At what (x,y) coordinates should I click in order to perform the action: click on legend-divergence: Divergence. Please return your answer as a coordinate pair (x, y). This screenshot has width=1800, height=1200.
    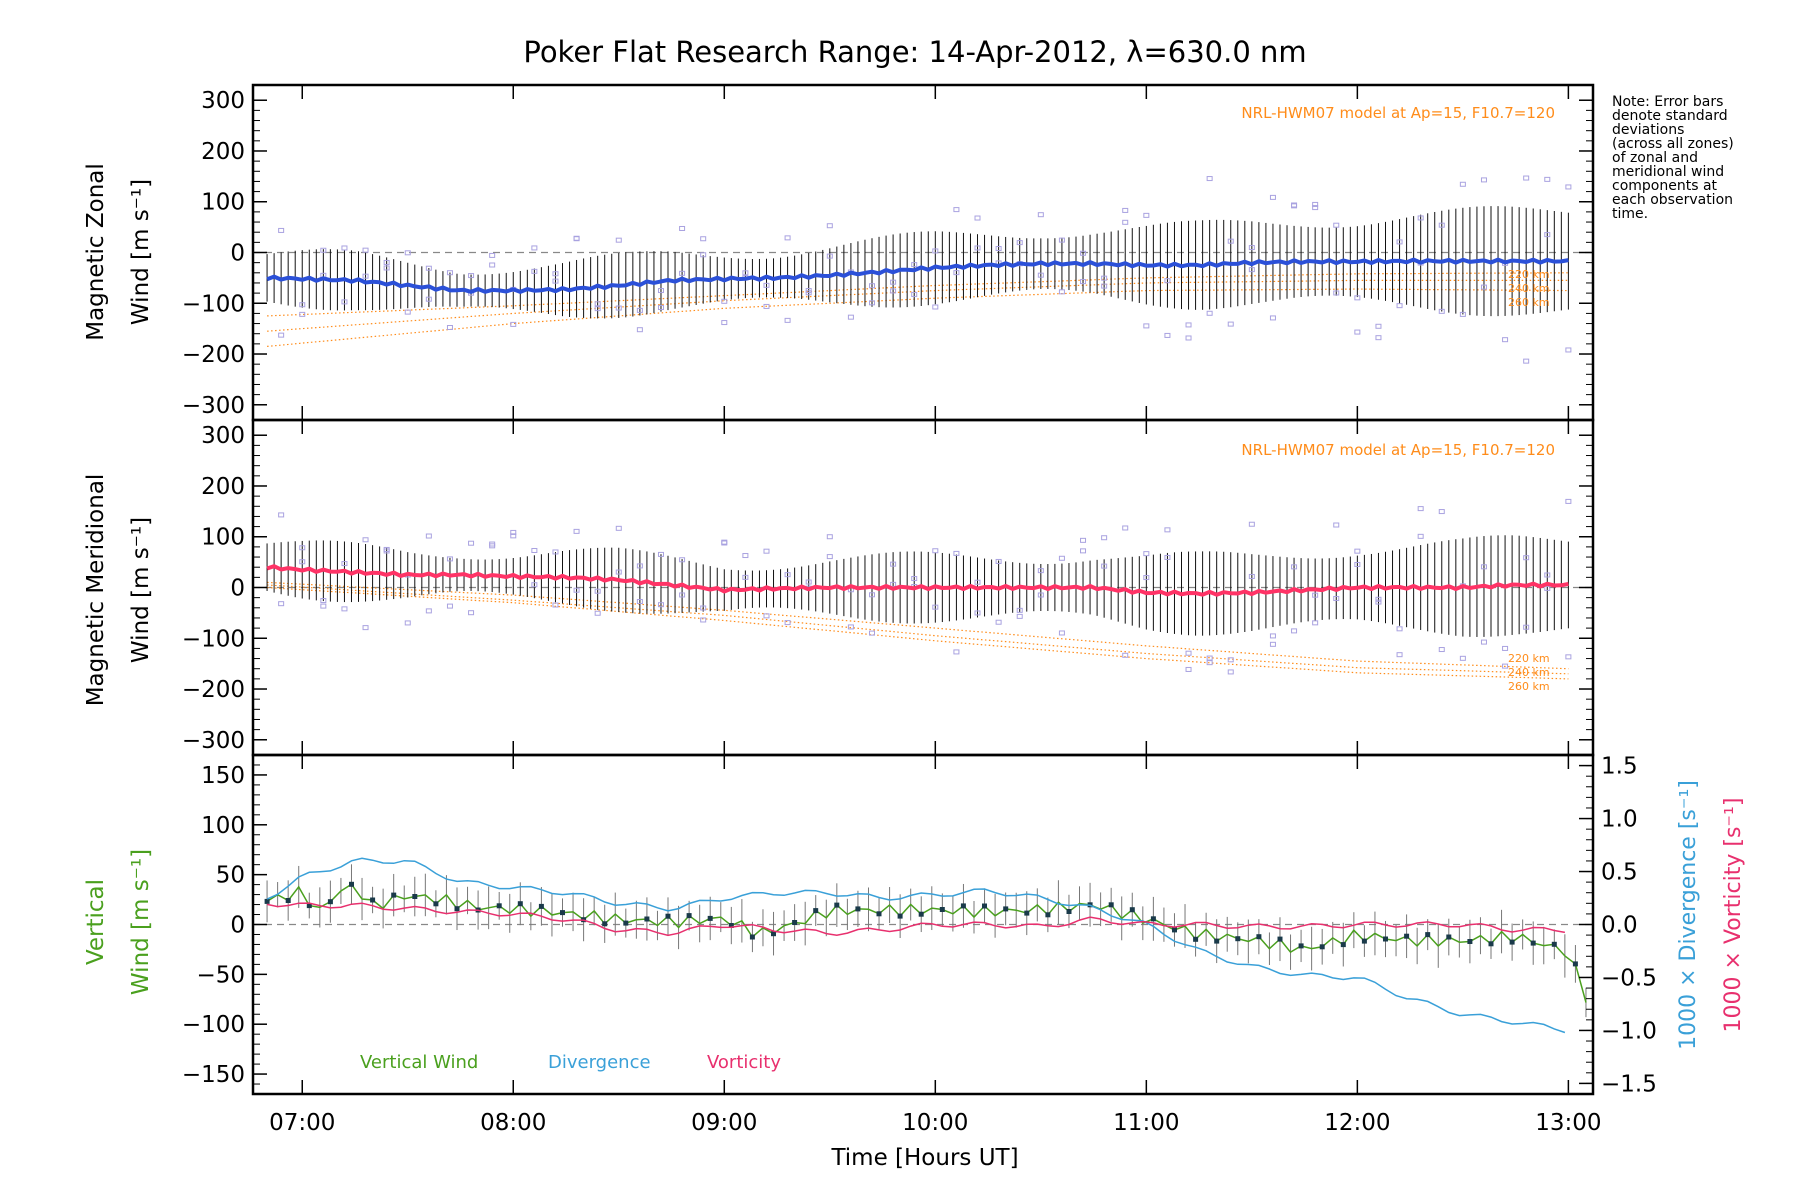
    Looking at the image, I should click on (599, 1062).